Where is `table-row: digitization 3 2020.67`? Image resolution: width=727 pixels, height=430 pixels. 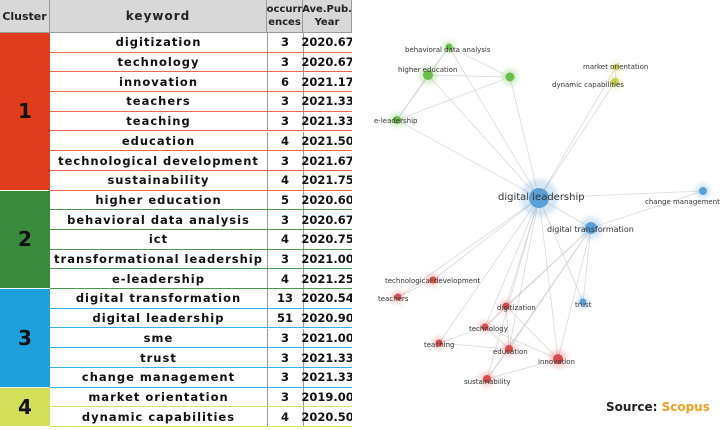 table-row: digitization 3 2020.67 is located at coordinates (202, 43).